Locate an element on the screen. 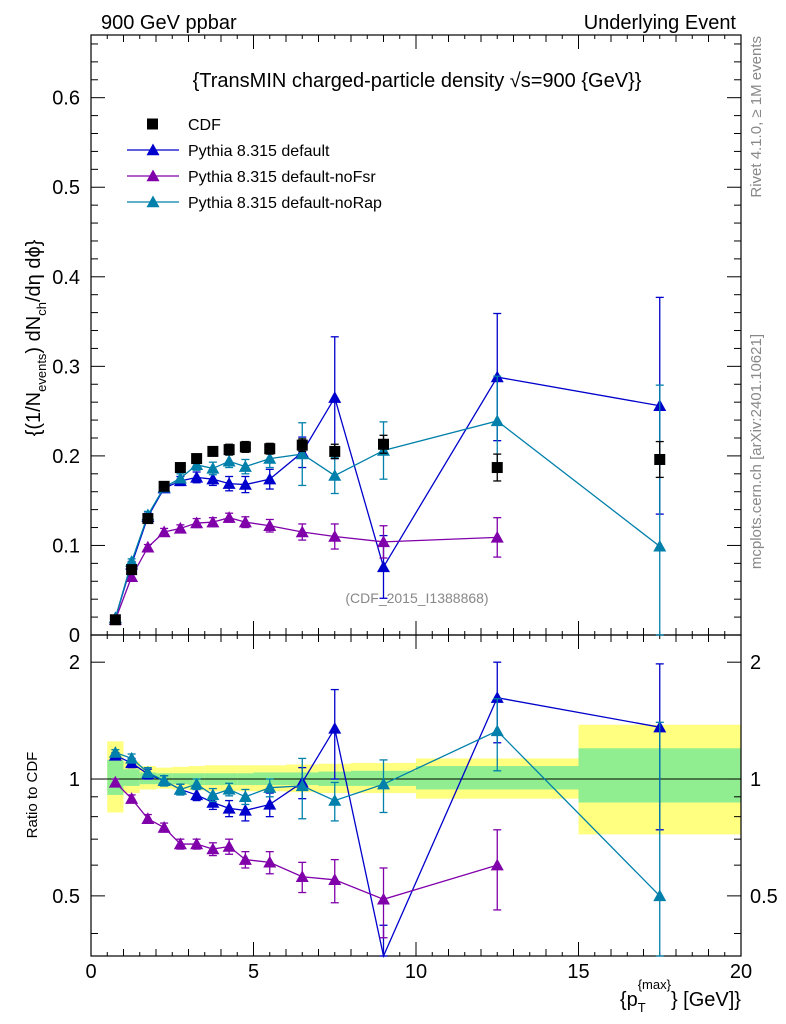 The image size is (786, 1024). xlabel-sub: T is located at coordinates (642, 1007).